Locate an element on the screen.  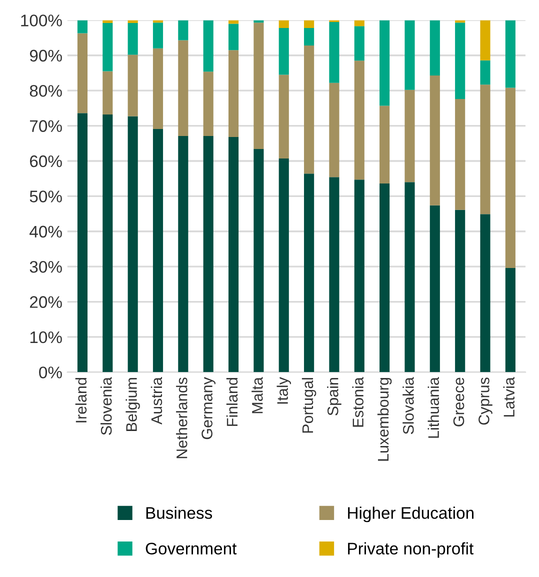
y-tick-label: 50% is located at coordinates (46, 196).